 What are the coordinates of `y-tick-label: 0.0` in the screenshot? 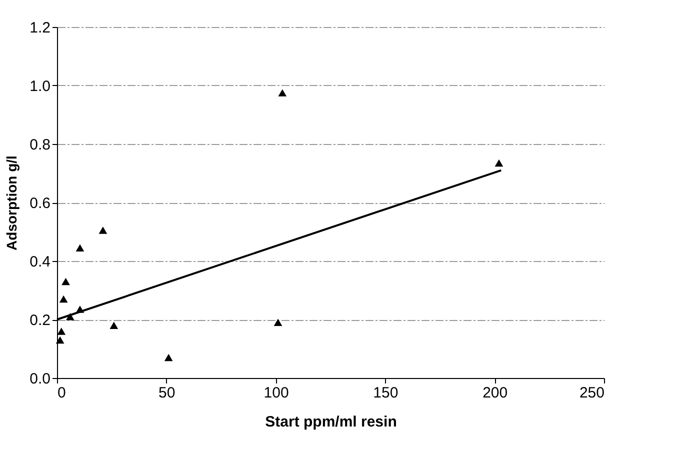 It's located at (40, 379).